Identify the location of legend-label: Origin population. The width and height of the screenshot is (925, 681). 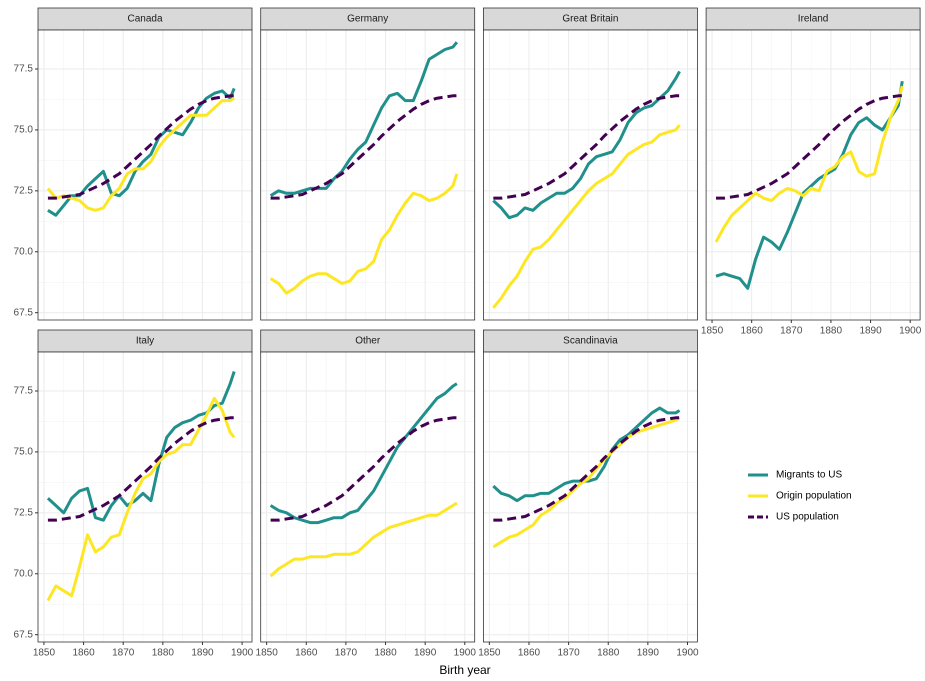
(814, 496).